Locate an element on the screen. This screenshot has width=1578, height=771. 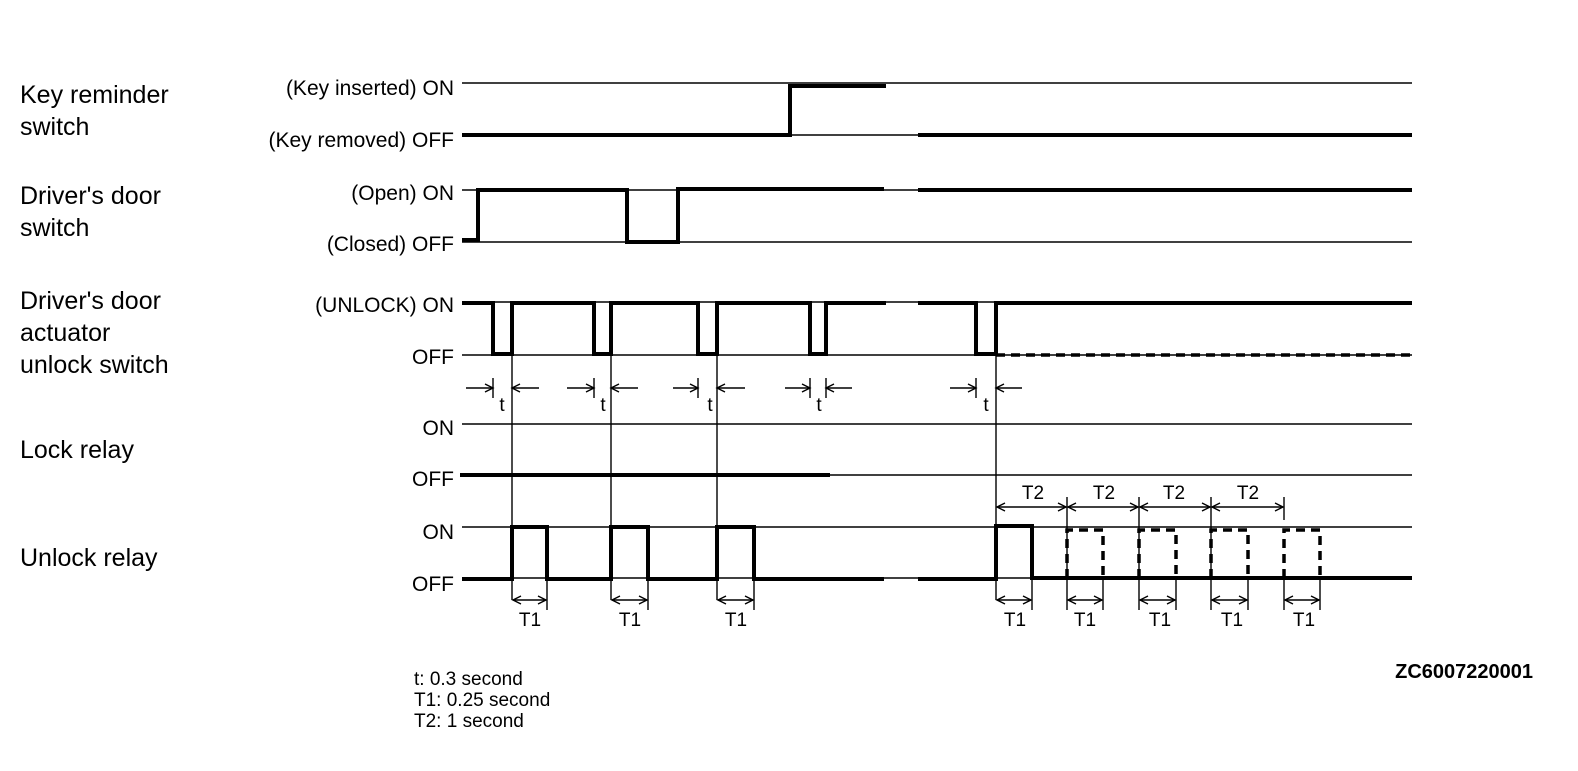
t1-label-2: T1 is located at coordinates (630, 620).